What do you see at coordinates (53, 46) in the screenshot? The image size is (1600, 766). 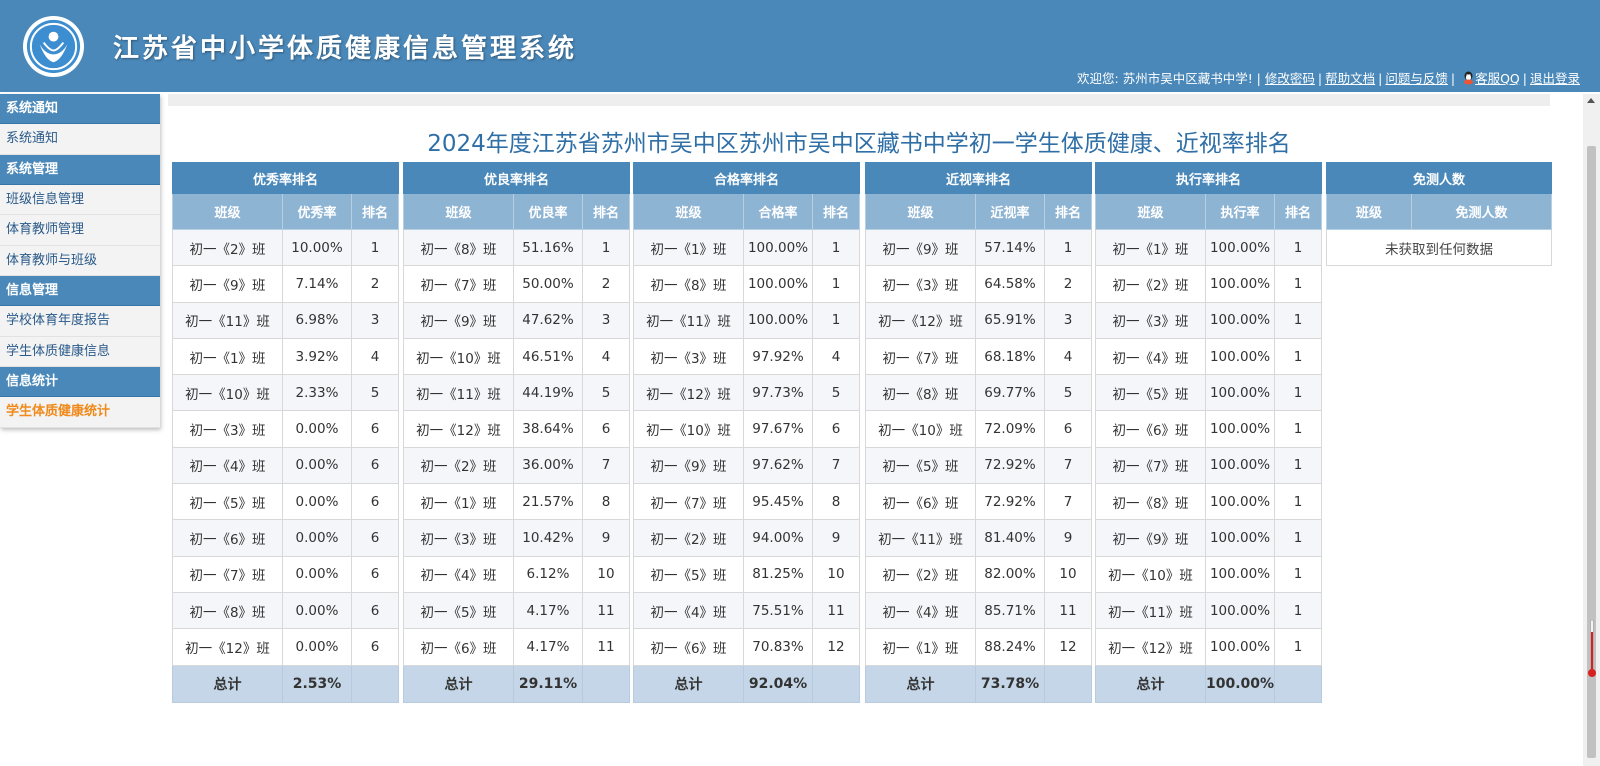 I see `school-health-logo-icon` at bounding box center [53, 46].